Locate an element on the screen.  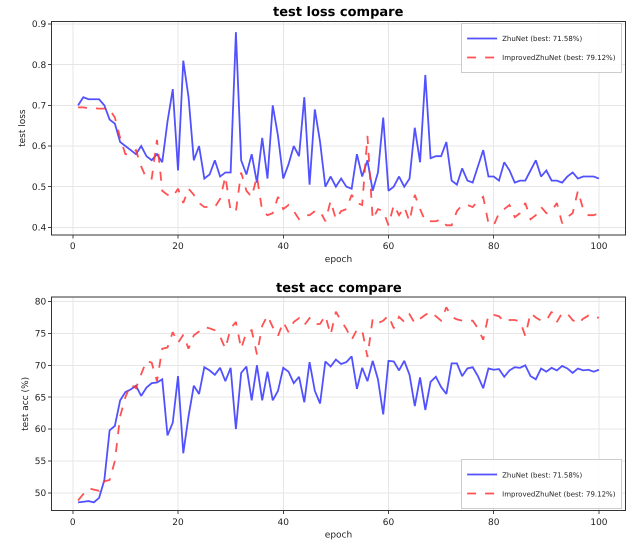
y-tick-label: 75 is located at coordinates (40, 335).